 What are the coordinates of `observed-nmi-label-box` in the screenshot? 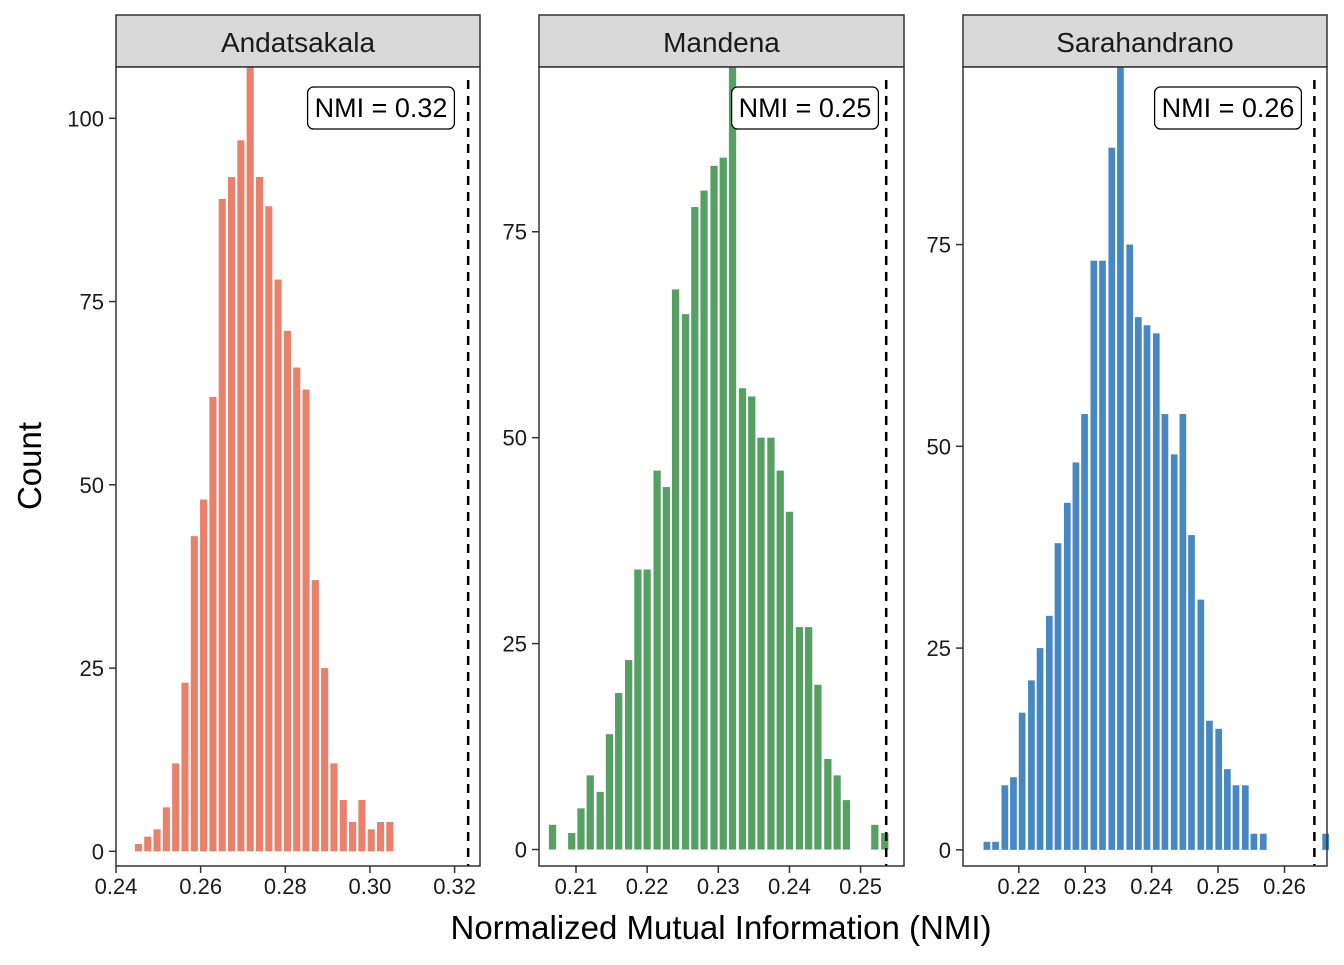 It's located at (805, 108).